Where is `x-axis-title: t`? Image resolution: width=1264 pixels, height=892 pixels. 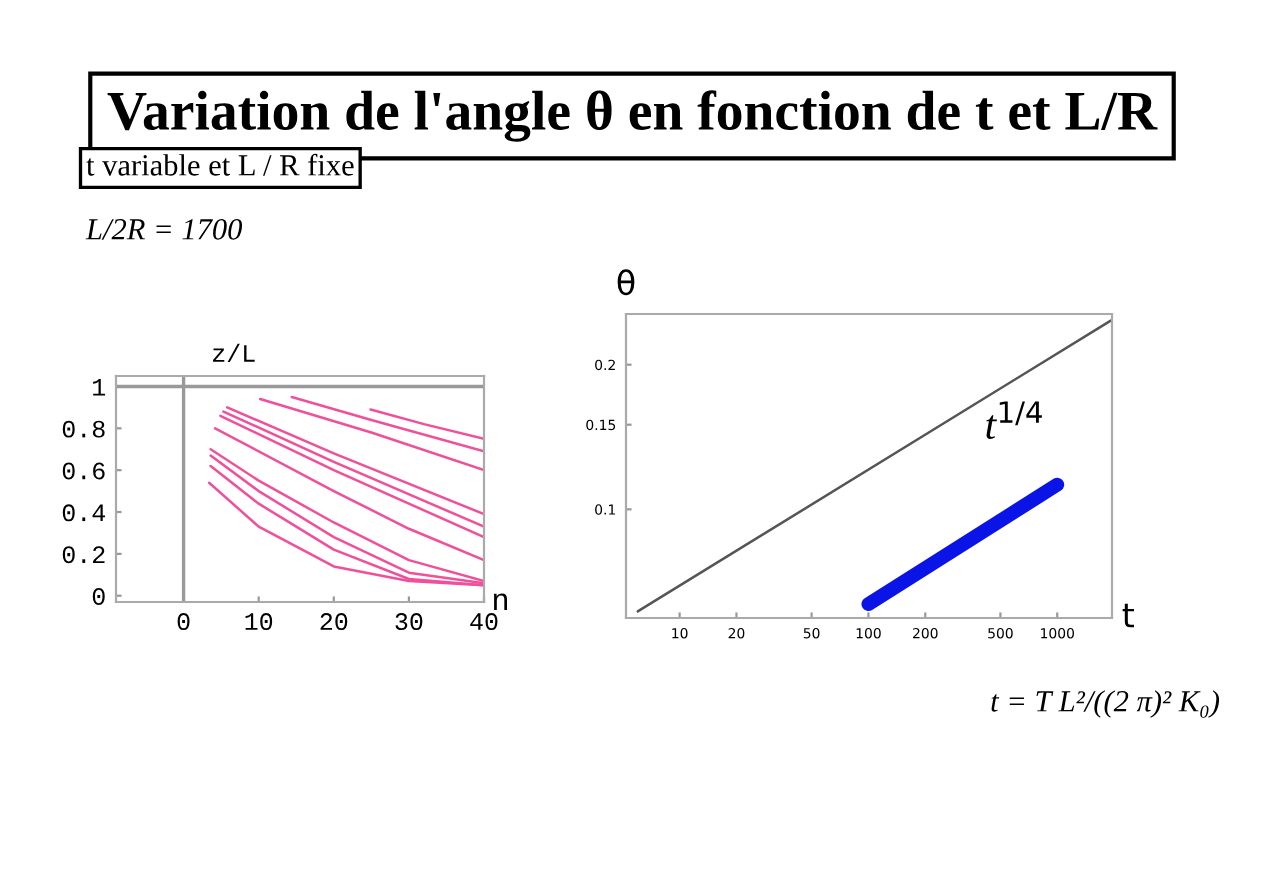
x-axis-title: t is located at coordinates (1128, 615).